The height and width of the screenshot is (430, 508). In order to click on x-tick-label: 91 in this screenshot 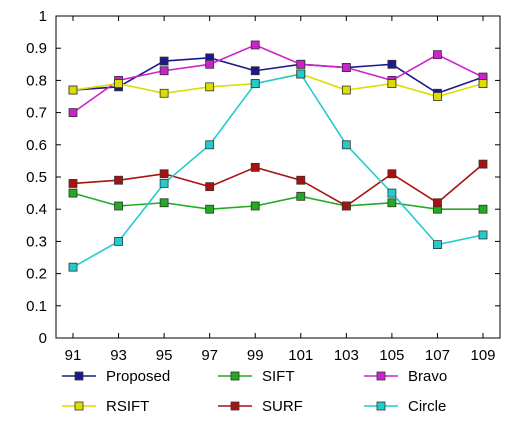, I will do `click(73, 355)`.